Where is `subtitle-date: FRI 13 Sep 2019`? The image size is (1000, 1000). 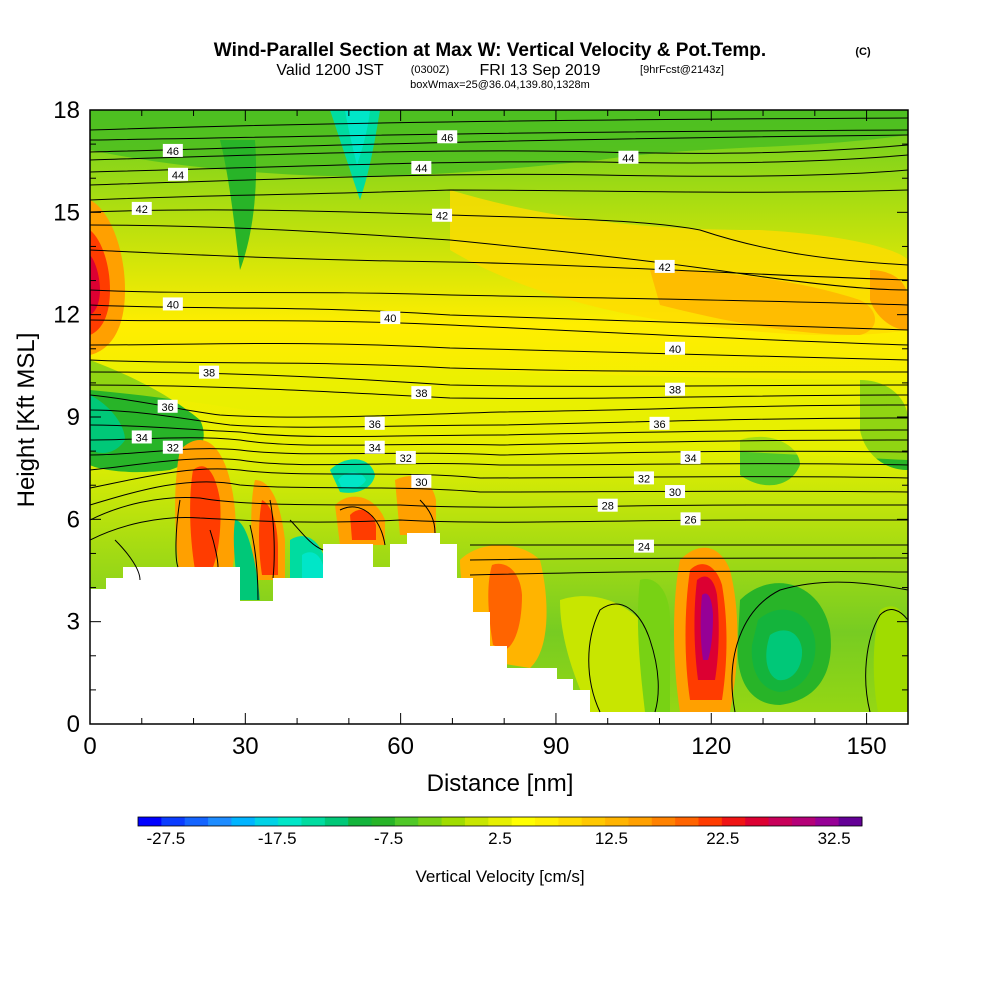
subtitle-date: FRI 13 Sep 2019 is located at coordinates (540, 70).